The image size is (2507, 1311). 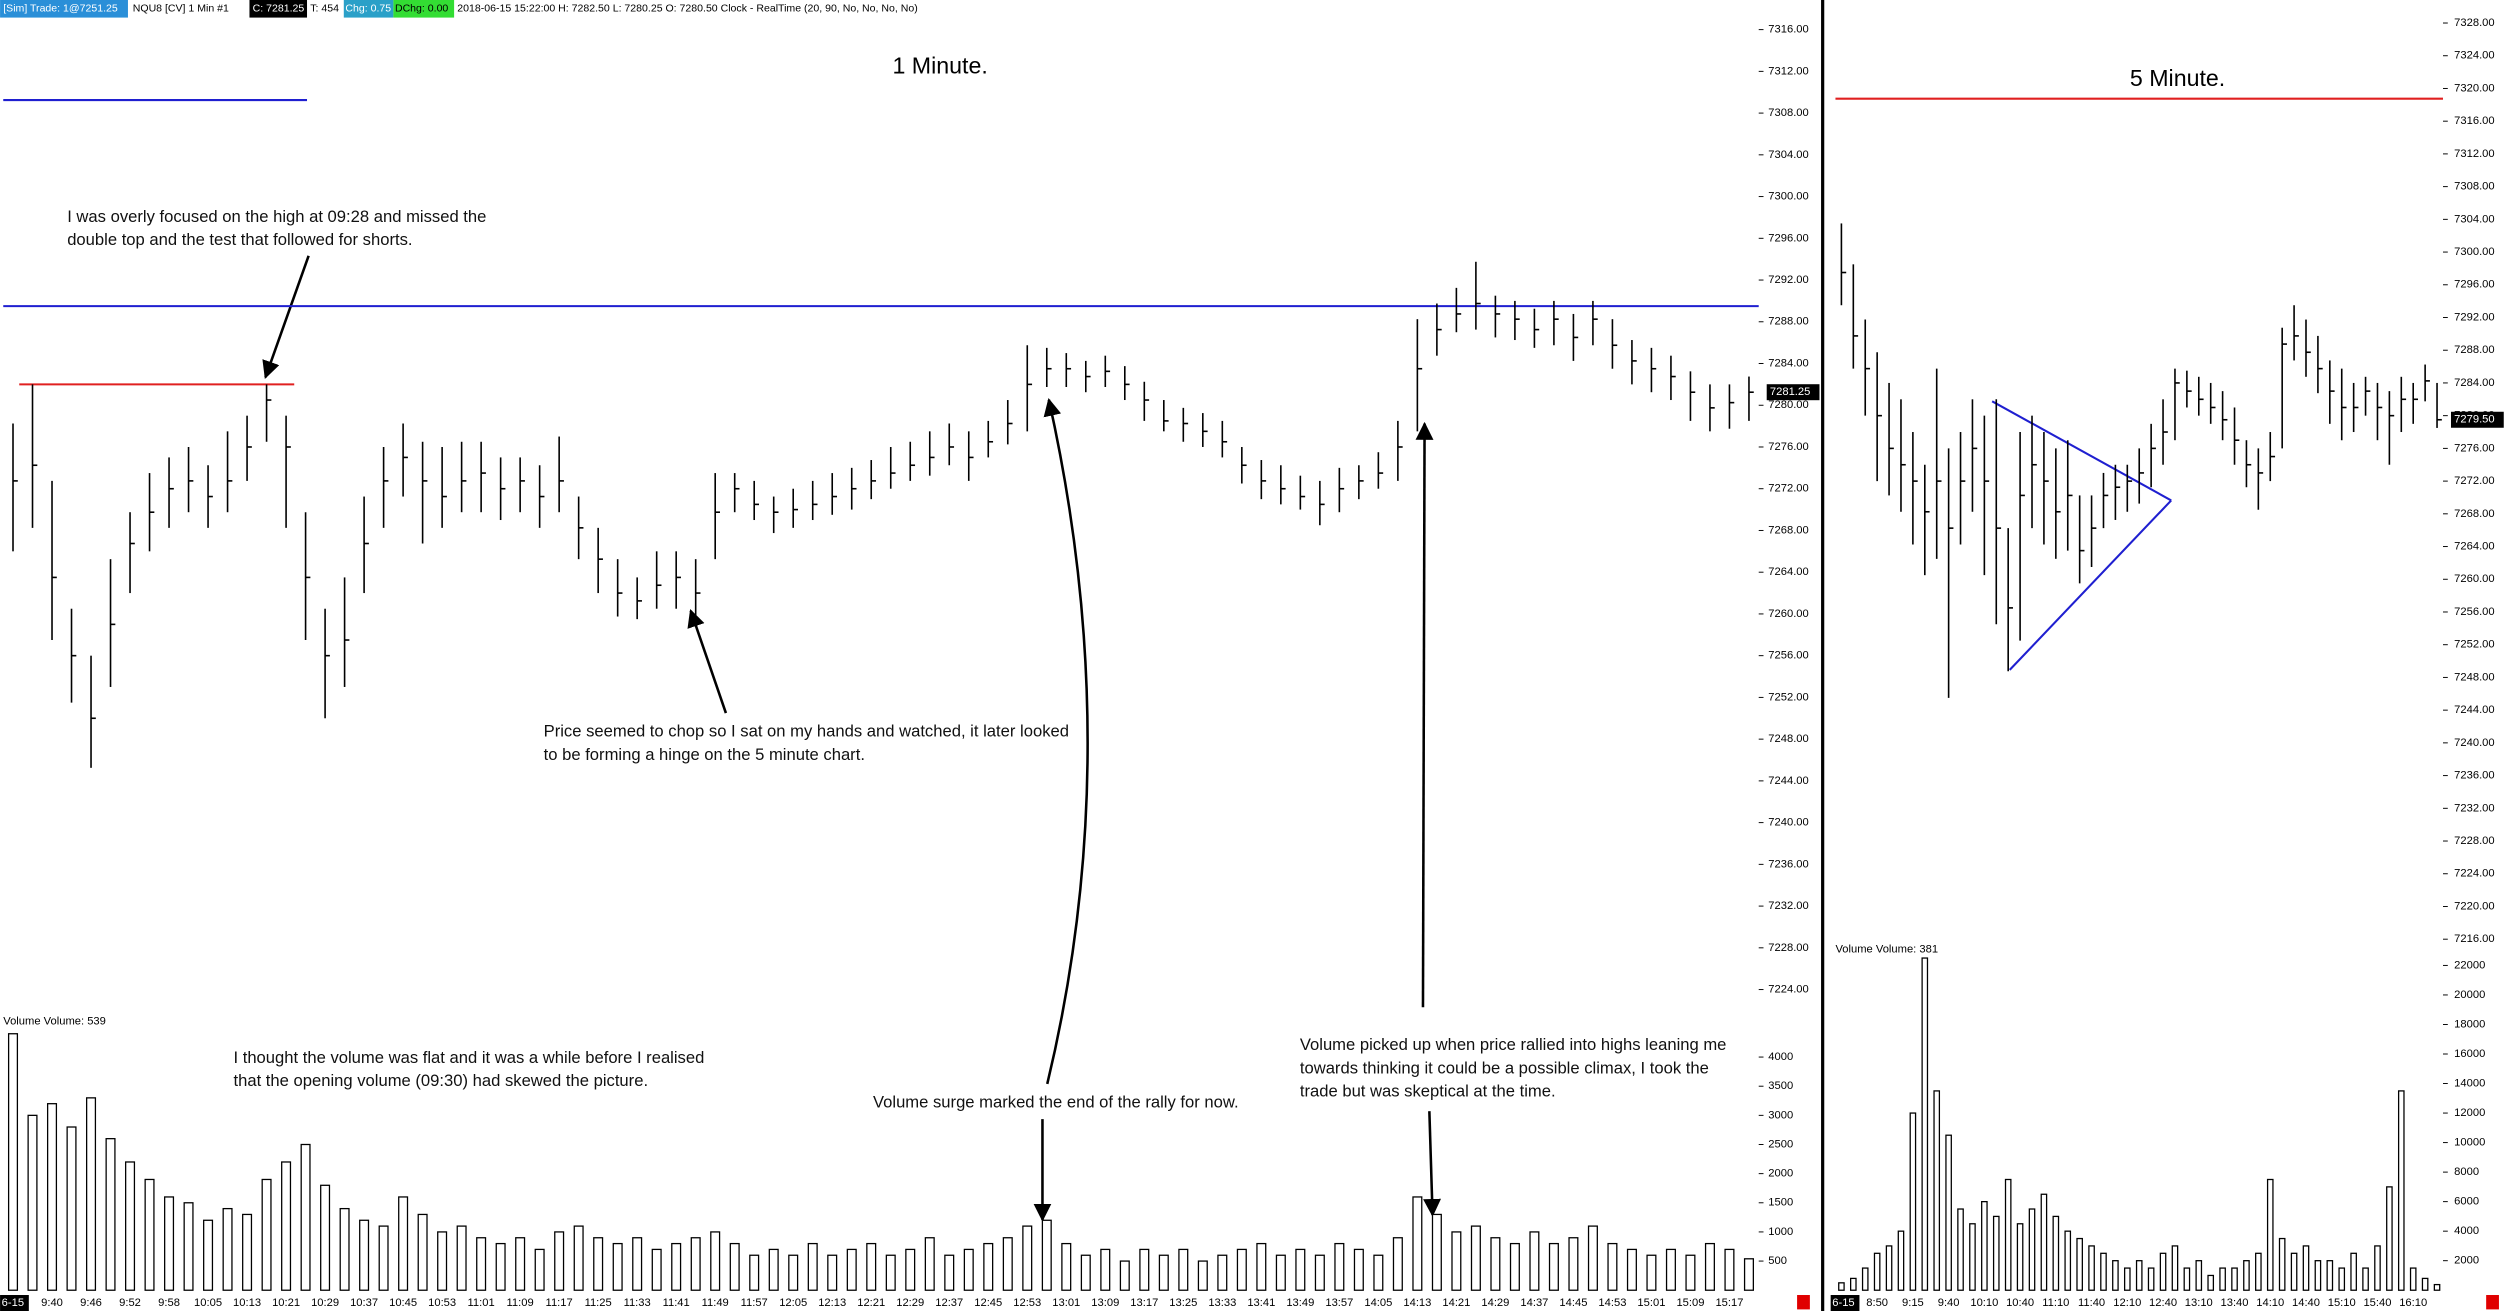 What do you see at coordinates (871, 1303) in the screenshot?
I see `x-tick-label: 12:21` at bounding box center [871, 1303].